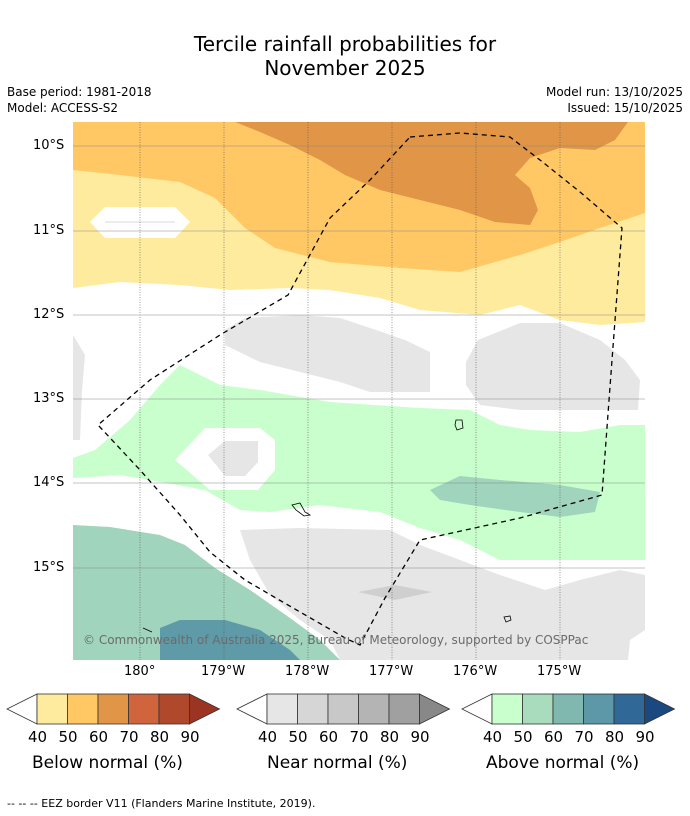 This screenshot has height=816, width=690. Describe the element at coordinates (395, 592) in the screenshot. I see `near-normal-40-region-southcenter` at that location.